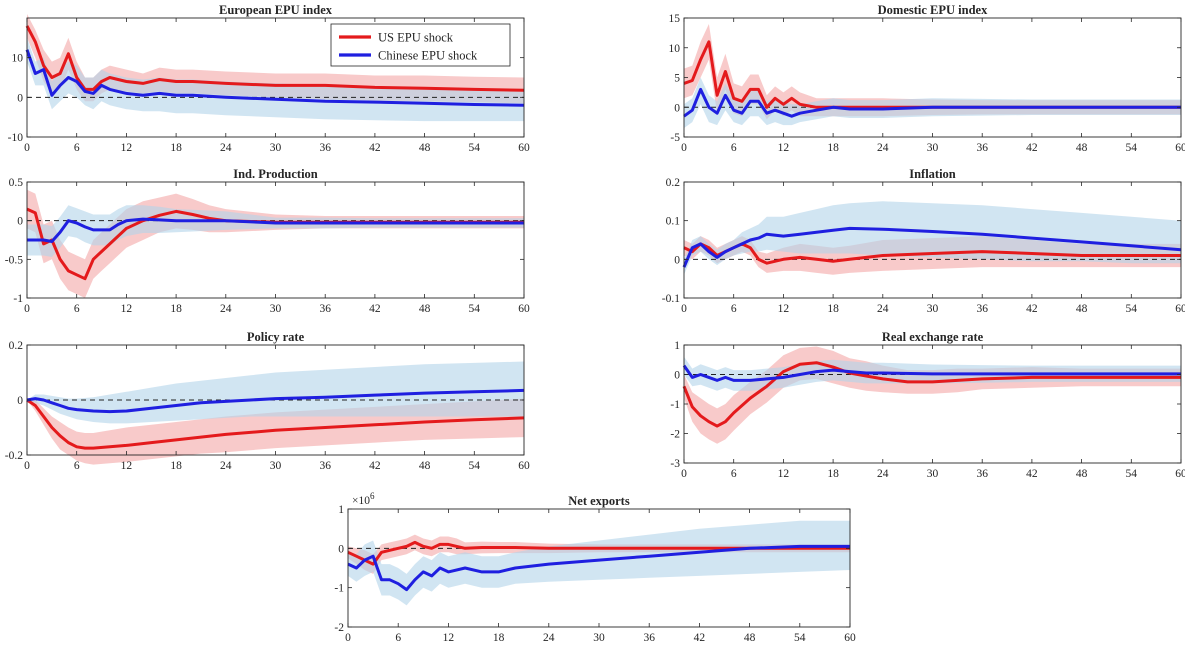  Describe the element at coordinates (428, 56) in the screenshot. I see `legend-label-chinese-epu-shock: Chinese EPU shock` at that location.